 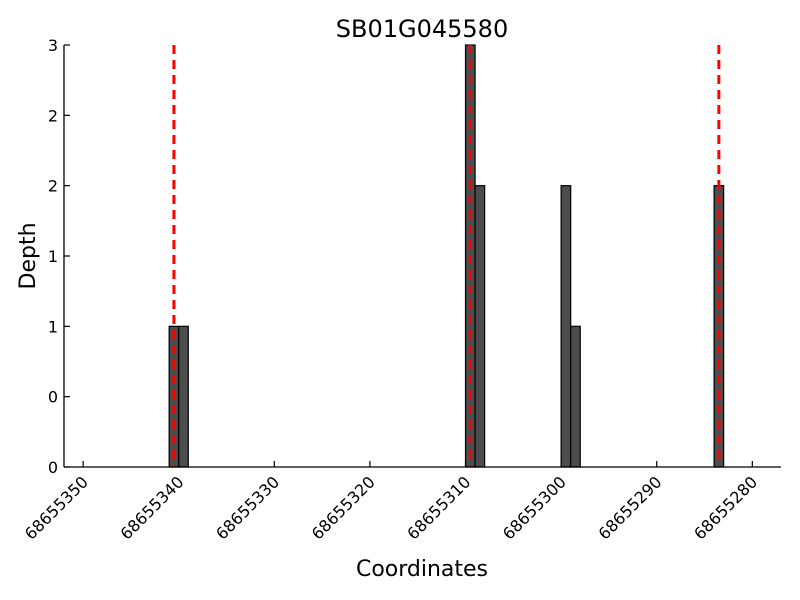 What do you see at coordinates (422, 569) in the screenshot?
I see `x-axis-label: Coordinates` at bounding box center [422, 569].